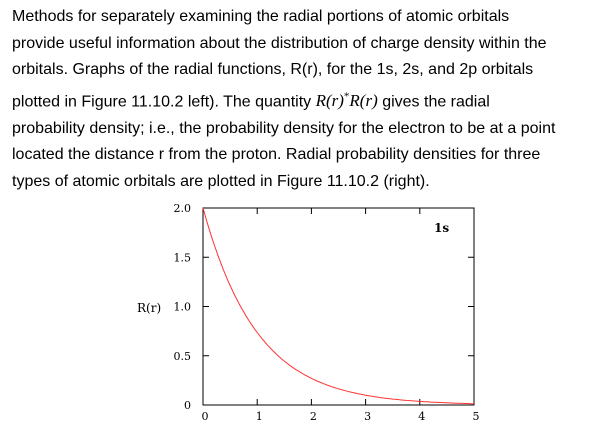 The width and height of the screenshot is (616, 441). I want to click on math-expression: R(r)*R(r), so click(346, 100).